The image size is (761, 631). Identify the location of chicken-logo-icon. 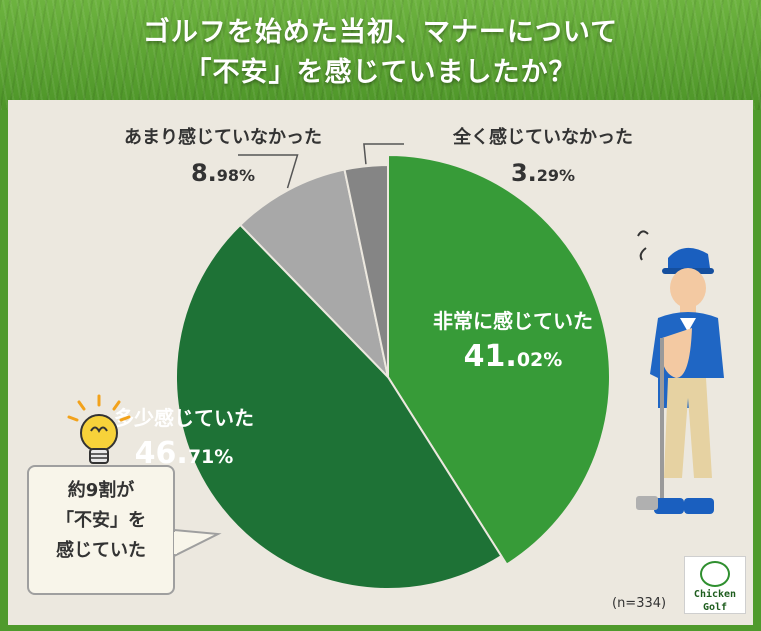
(715, 574).